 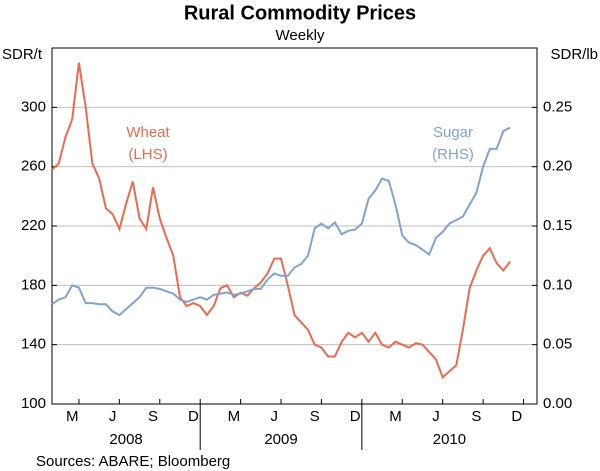 I want to click on y-tick-label: 100, so click(x=33, y=403).